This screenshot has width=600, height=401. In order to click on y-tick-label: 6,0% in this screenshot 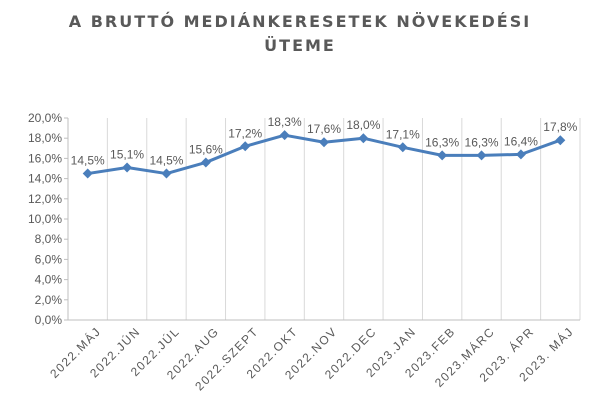, I will do `click(49, 259)`.